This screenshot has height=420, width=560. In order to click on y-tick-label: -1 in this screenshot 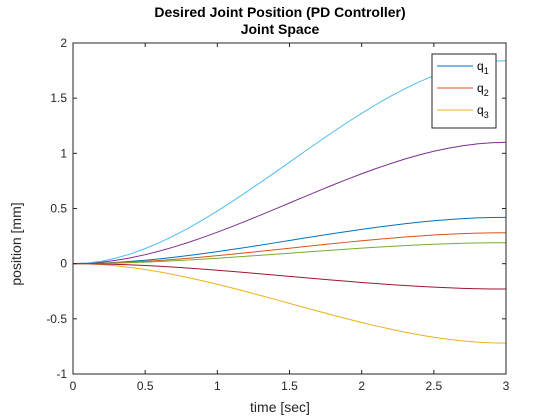, I will do `click(61, 374)`.